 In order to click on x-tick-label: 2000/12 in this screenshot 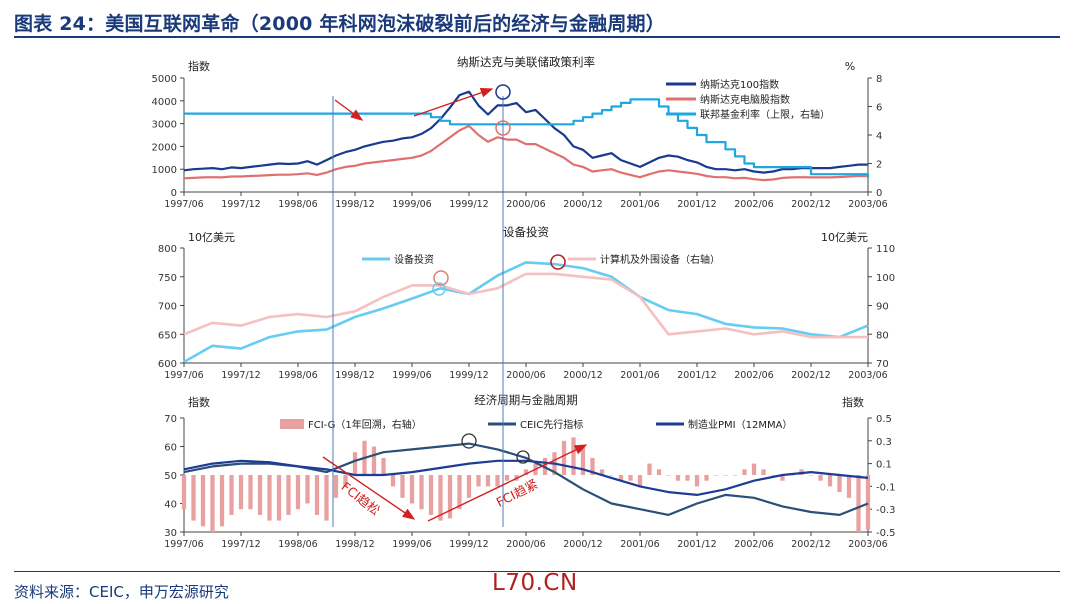, I will do `click(582, 375)`.